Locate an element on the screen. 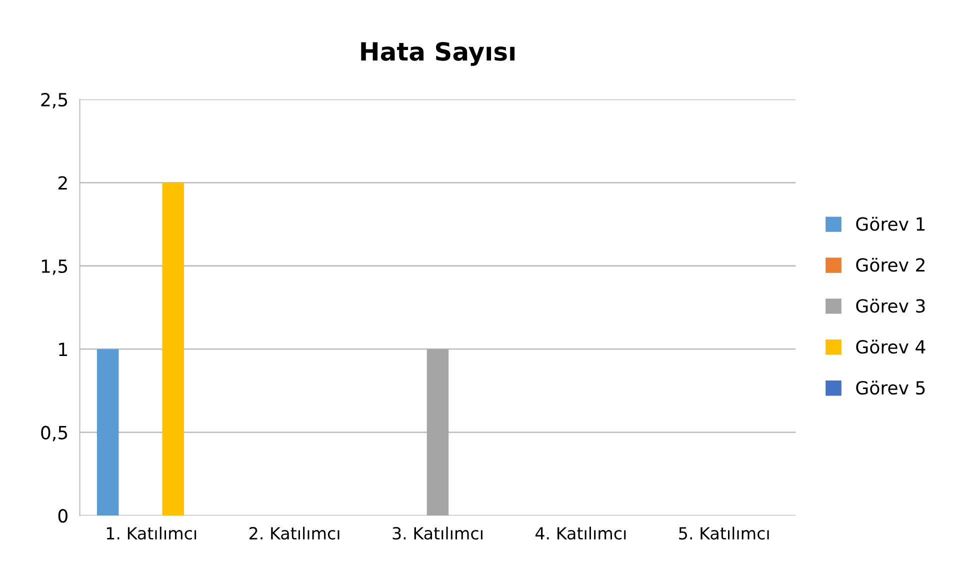 The width and height of the screenshot is (961, 578). y-tick-label: 0,5 is located at coordinates (54, 434).